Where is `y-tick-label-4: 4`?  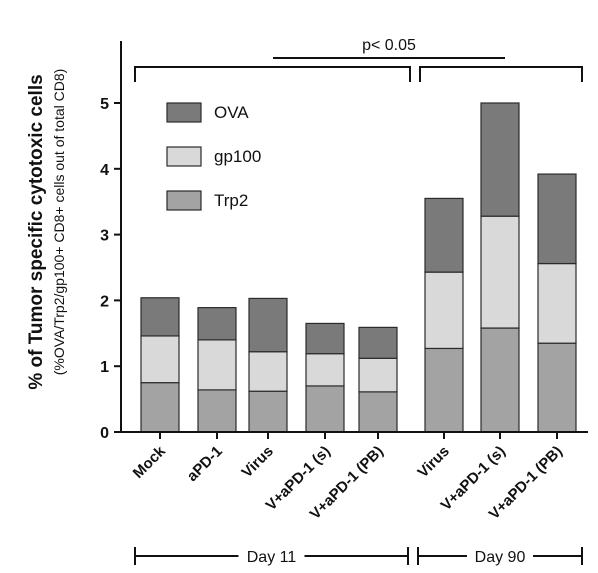
y-tick-label-4: 4 is located at coordinates (104, 170).